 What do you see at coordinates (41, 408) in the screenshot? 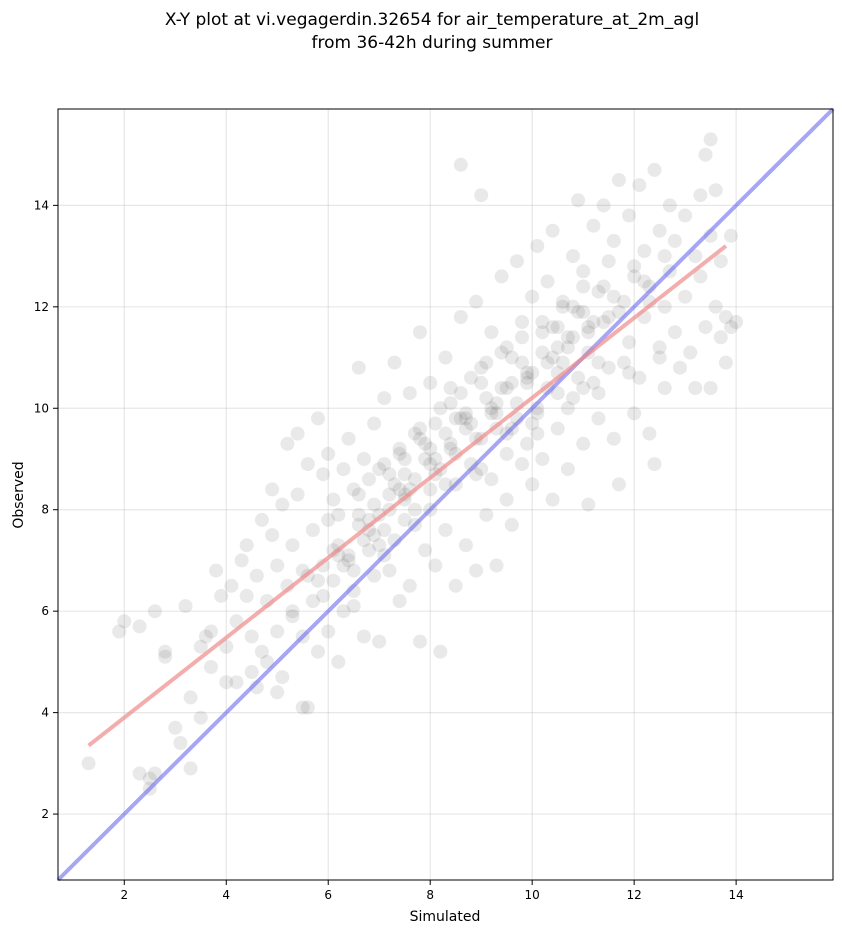
I see `y-tick-label: 10` at bounding box center [41, 408].